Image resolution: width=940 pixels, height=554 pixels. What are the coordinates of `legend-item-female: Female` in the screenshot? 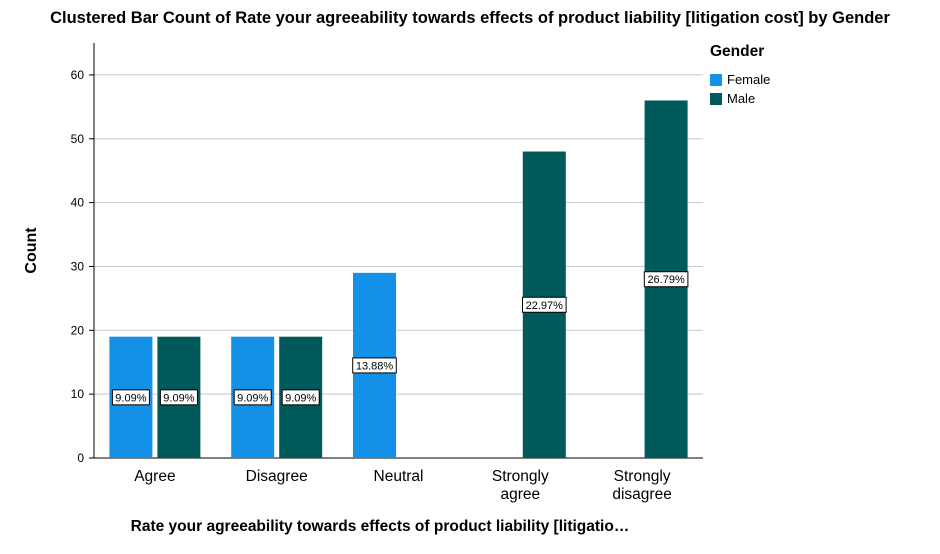 It's located at (740, 79).